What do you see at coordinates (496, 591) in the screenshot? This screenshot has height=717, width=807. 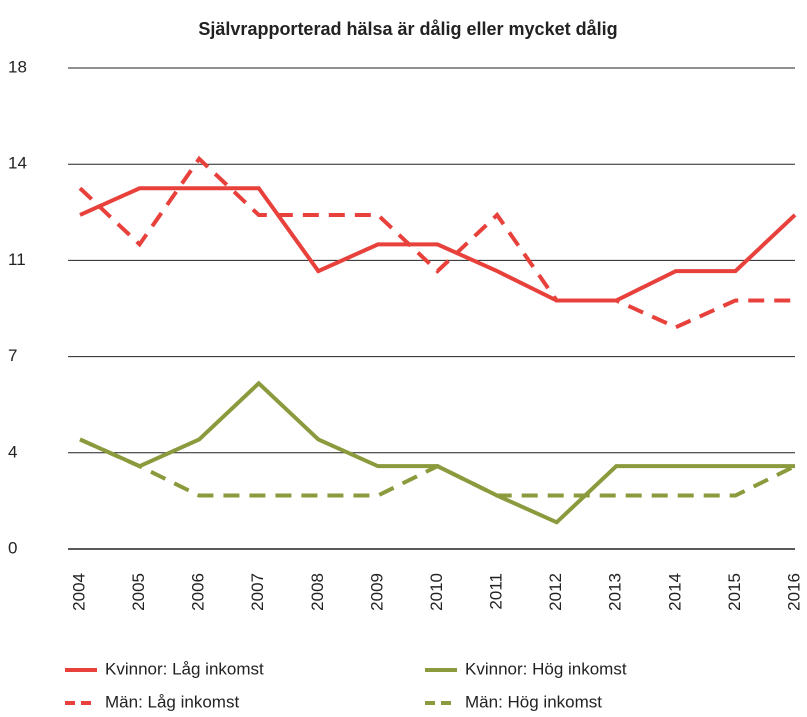 I see `x-tick-label: 2011` at bounding box center [496, 591].